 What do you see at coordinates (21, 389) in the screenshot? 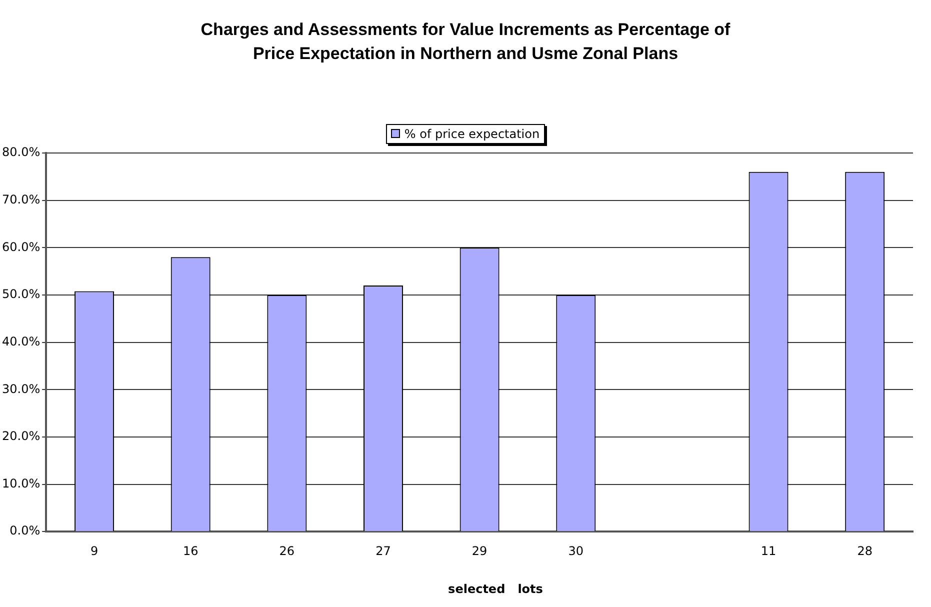
I see `y-tick-label: 30.0%` at bounding box center [21, 389].